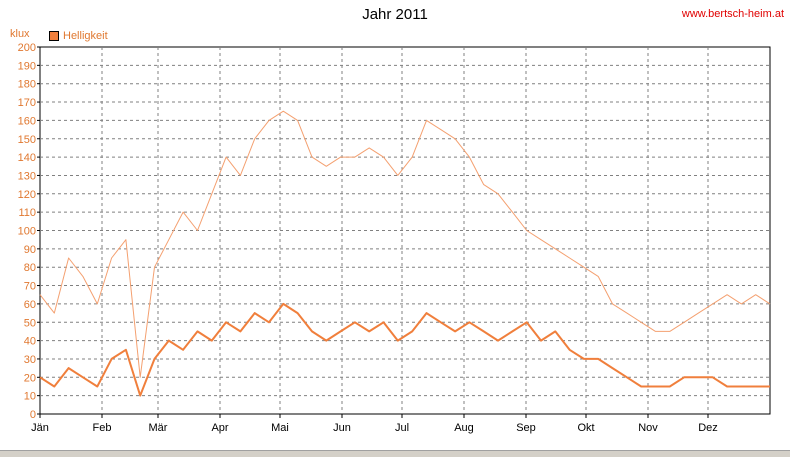 The height and width of the screenshot is (457, 790). I want to click on x-tick-label: Mär, so click(158, 428).